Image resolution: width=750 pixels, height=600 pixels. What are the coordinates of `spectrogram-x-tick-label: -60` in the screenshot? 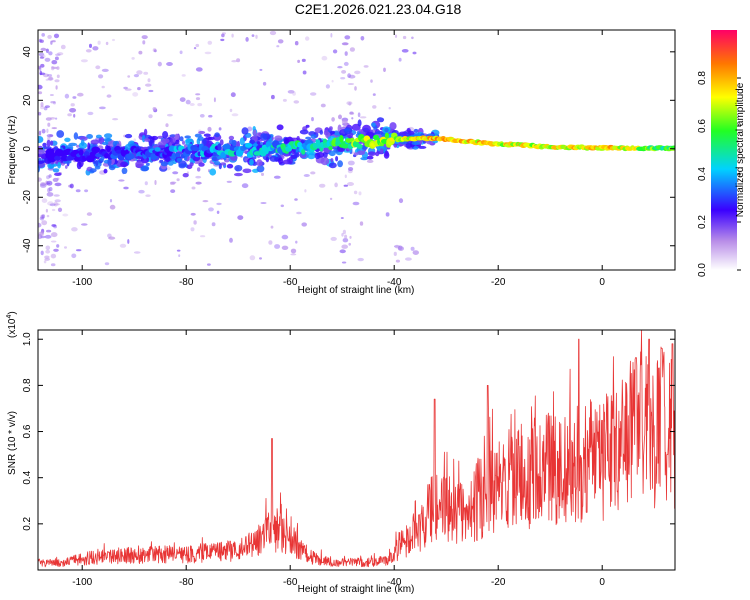 It's located at (290, 282).